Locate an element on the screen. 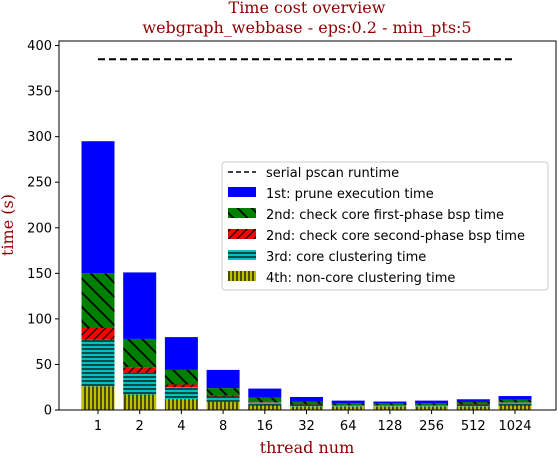  bar-segment-2-s2 is located at coordinates (140, 370).